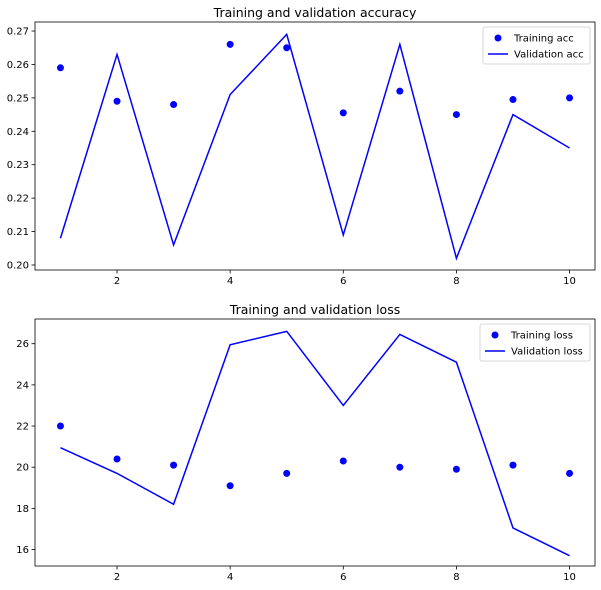  I want to click on validation-acc-legend-label: Validation acc, so click(549, 55).